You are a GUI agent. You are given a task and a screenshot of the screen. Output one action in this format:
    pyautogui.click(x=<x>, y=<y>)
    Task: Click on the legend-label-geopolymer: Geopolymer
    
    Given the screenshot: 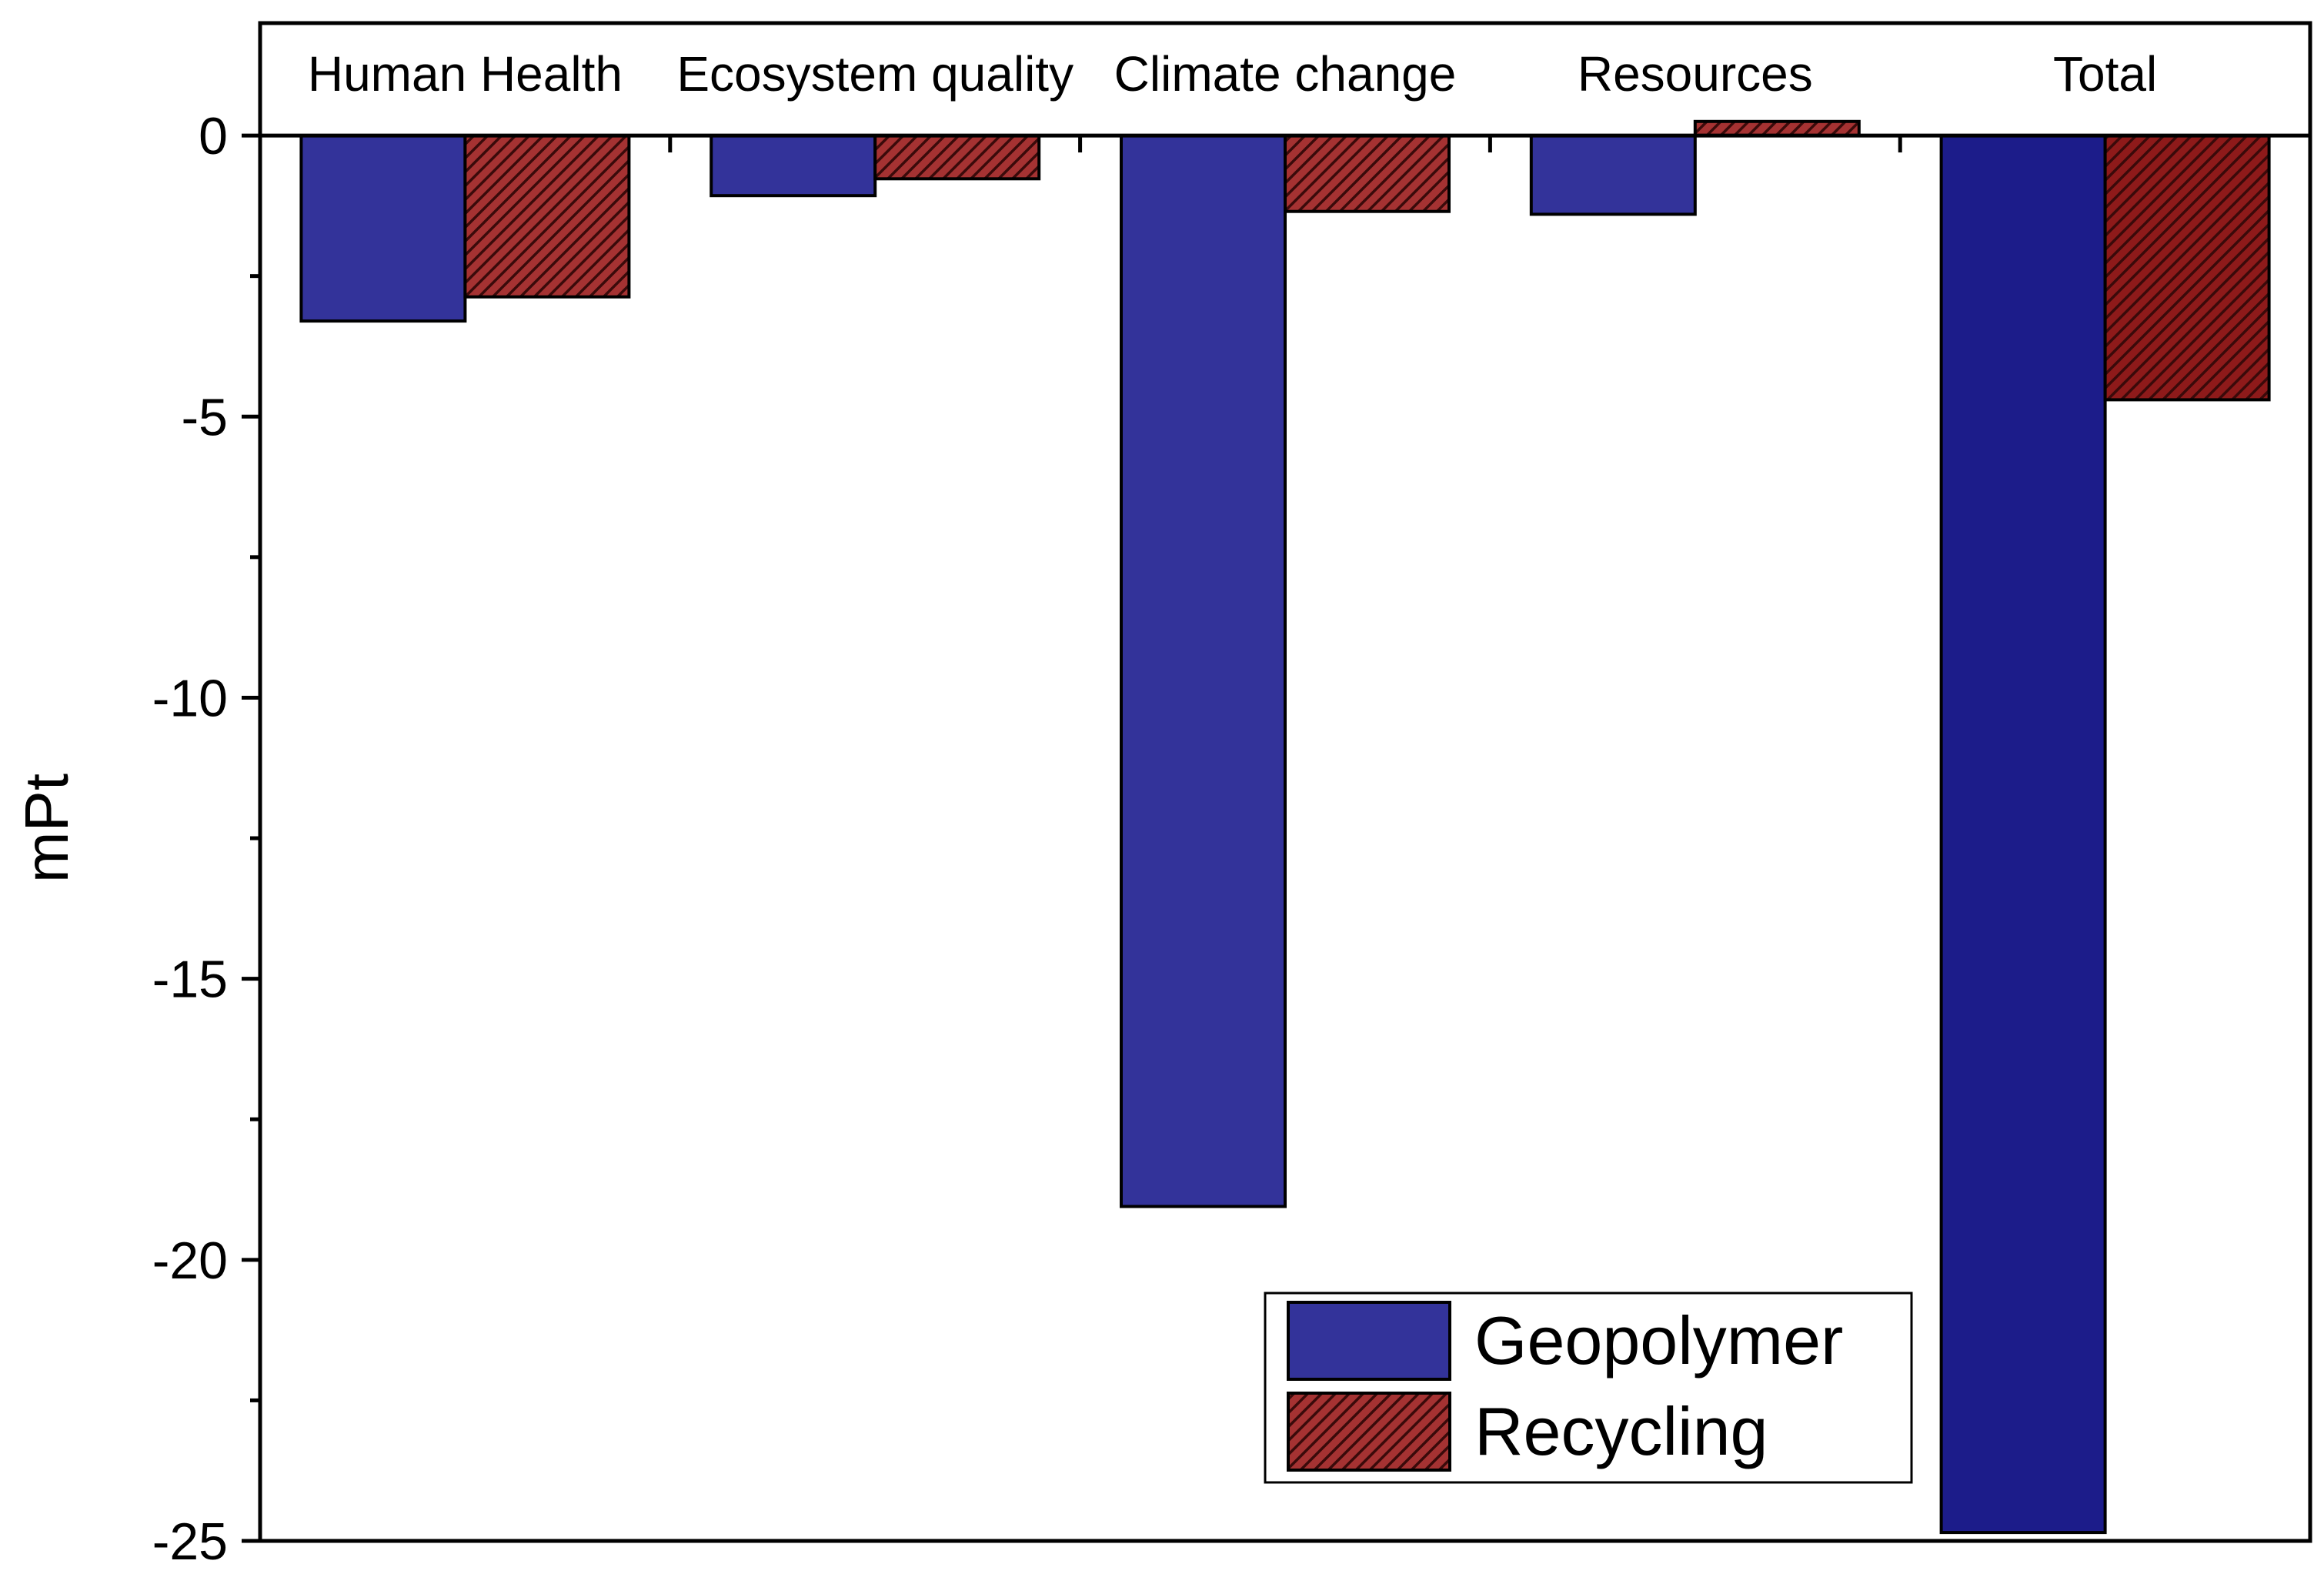 What is the action you would take?
    pyautogui.click(x=1659, y=1340)
    